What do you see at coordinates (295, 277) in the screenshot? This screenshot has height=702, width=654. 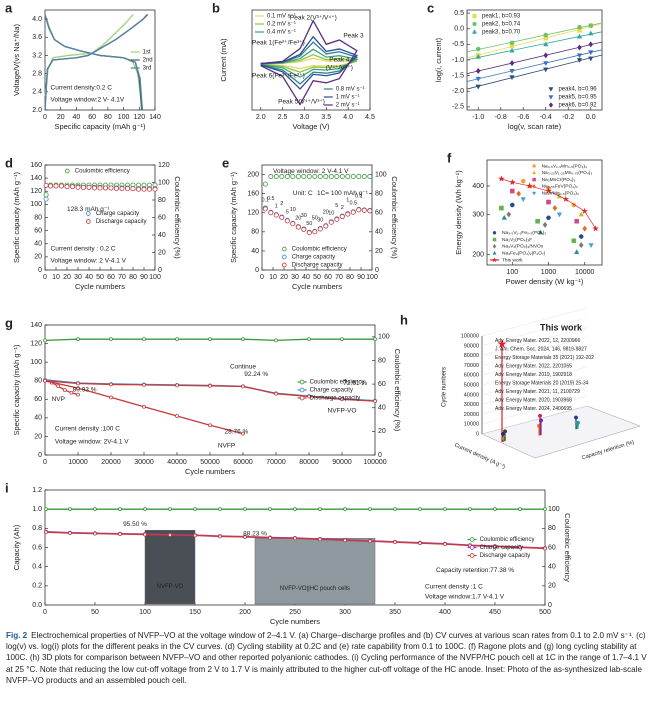 I see `x-tick-label: 30` at bounding box center [295, 277].